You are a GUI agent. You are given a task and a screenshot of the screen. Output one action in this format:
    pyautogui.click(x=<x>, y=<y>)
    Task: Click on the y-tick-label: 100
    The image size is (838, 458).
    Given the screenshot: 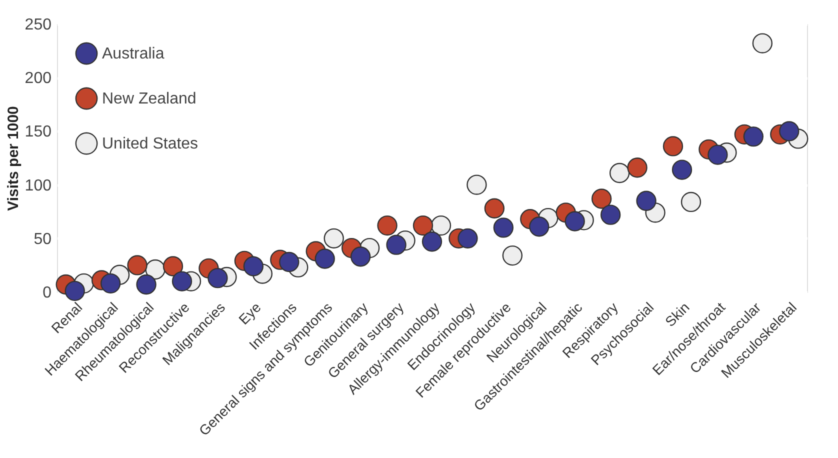 What is the action you would take?
    pyautogui.click(x=38, y=185)
    